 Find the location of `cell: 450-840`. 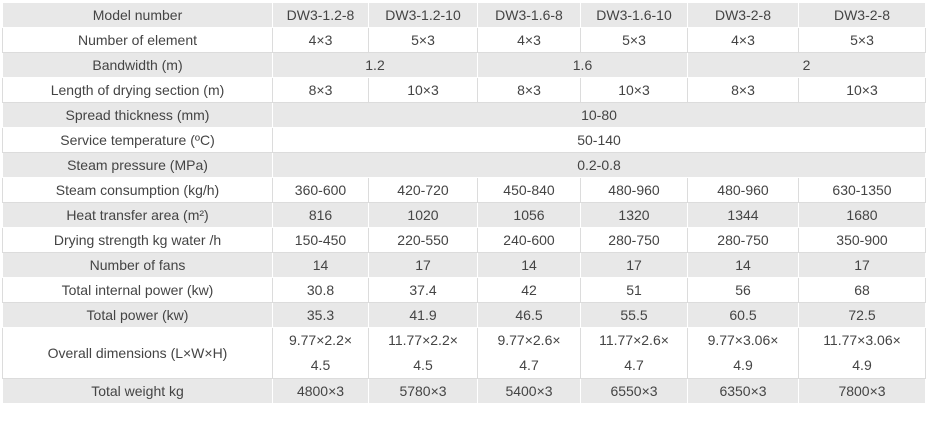

cell: 450-840 is located at coordinates (529, 190).